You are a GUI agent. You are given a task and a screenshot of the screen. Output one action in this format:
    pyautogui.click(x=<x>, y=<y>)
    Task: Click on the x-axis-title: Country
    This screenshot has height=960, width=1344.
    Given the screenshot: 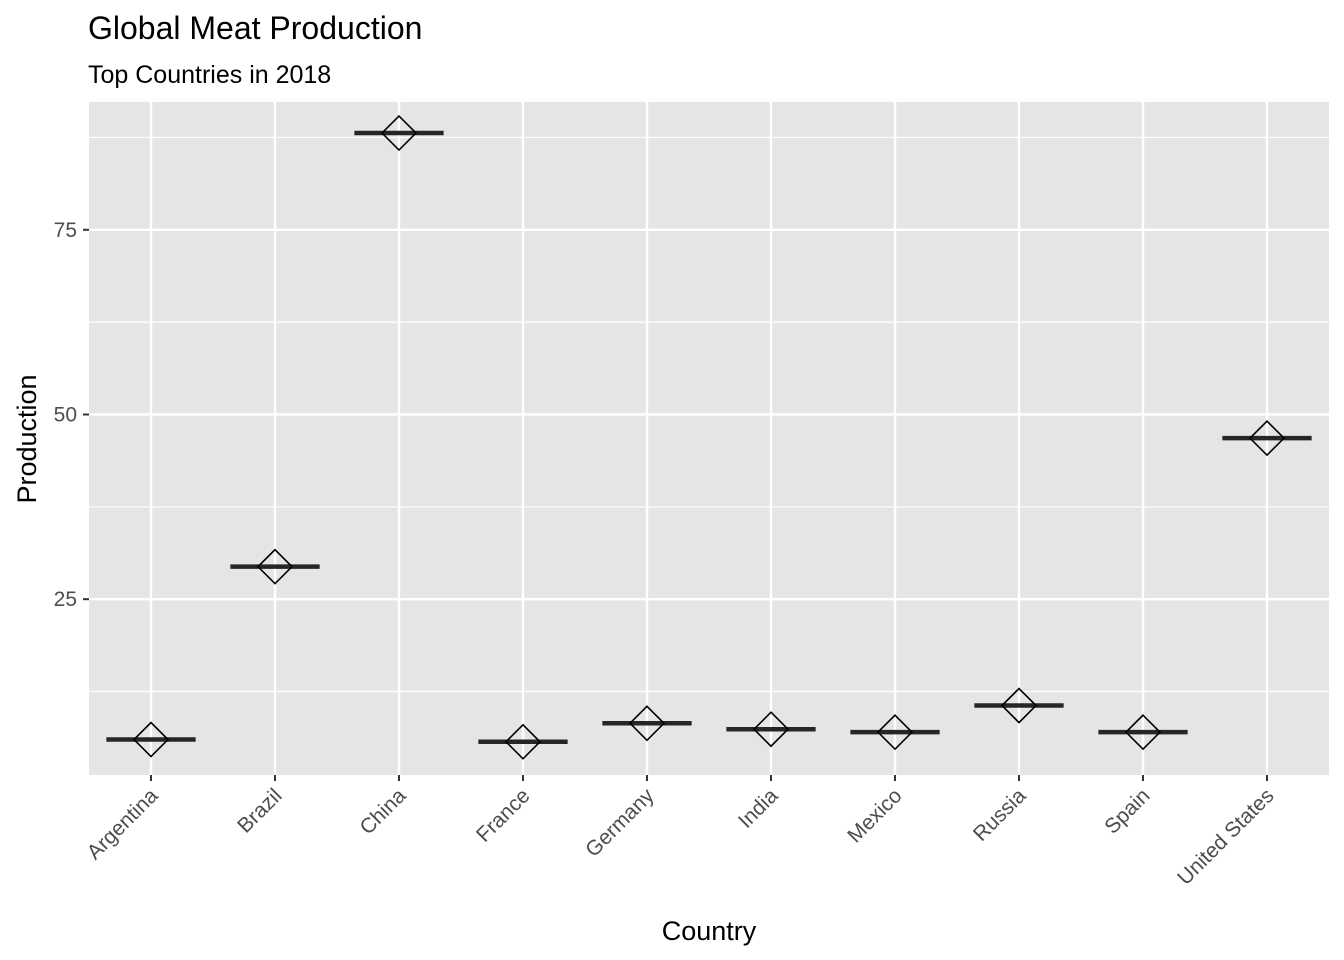 What is the action you would take?
    pyautogui.click(x=709, y=931)
    